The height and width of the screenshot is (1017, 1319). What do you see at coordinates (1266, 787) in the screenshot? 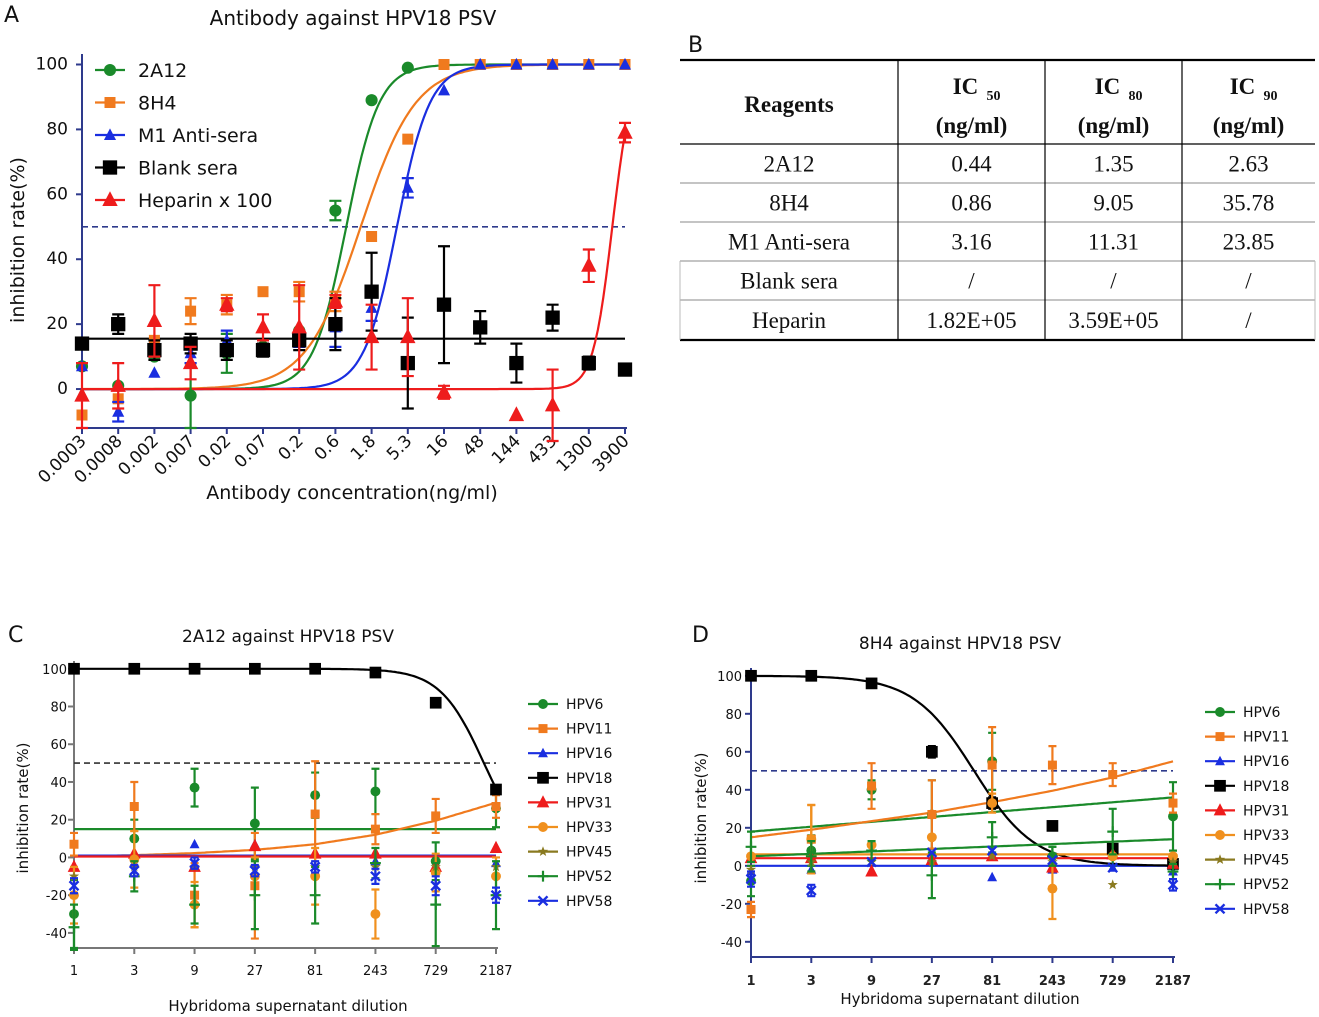
I see `legend-label-hpv18: HPV18` at bounding box center [1266, 787].